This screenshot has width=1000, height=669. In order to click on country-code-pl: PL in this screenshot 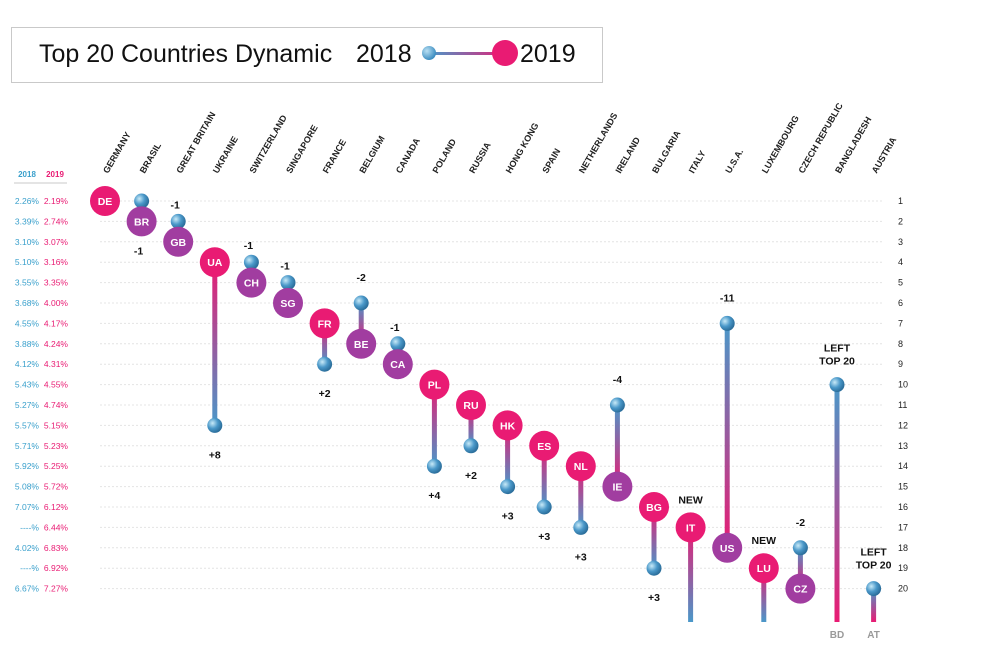, I will do `click(435, 386)`.